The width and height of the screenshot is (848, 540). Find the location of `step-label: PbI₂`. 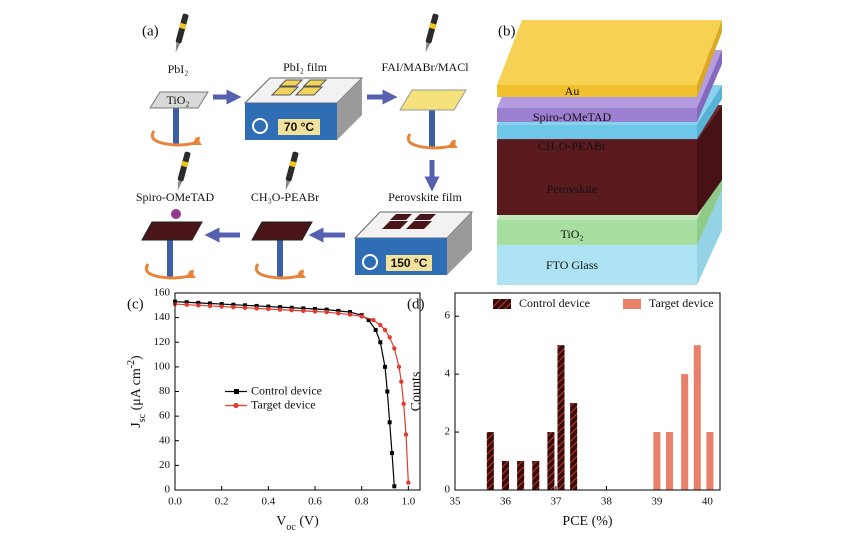

step-label: PbI₂ is located at coordinates (178, 69).